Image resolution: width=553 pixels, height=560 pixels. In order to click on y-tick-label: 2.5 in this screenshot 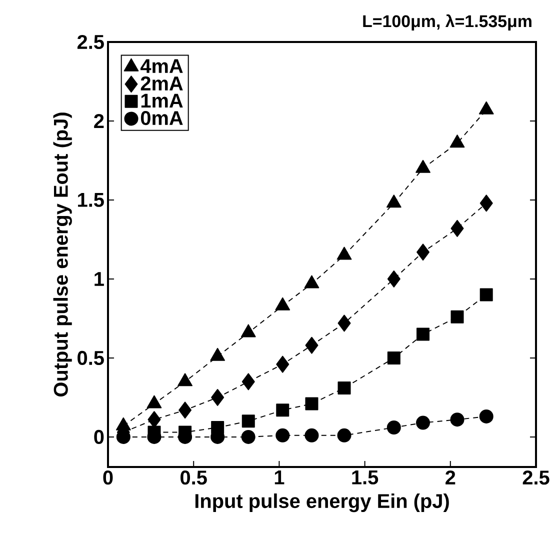, I will do `click(90, 42)`.